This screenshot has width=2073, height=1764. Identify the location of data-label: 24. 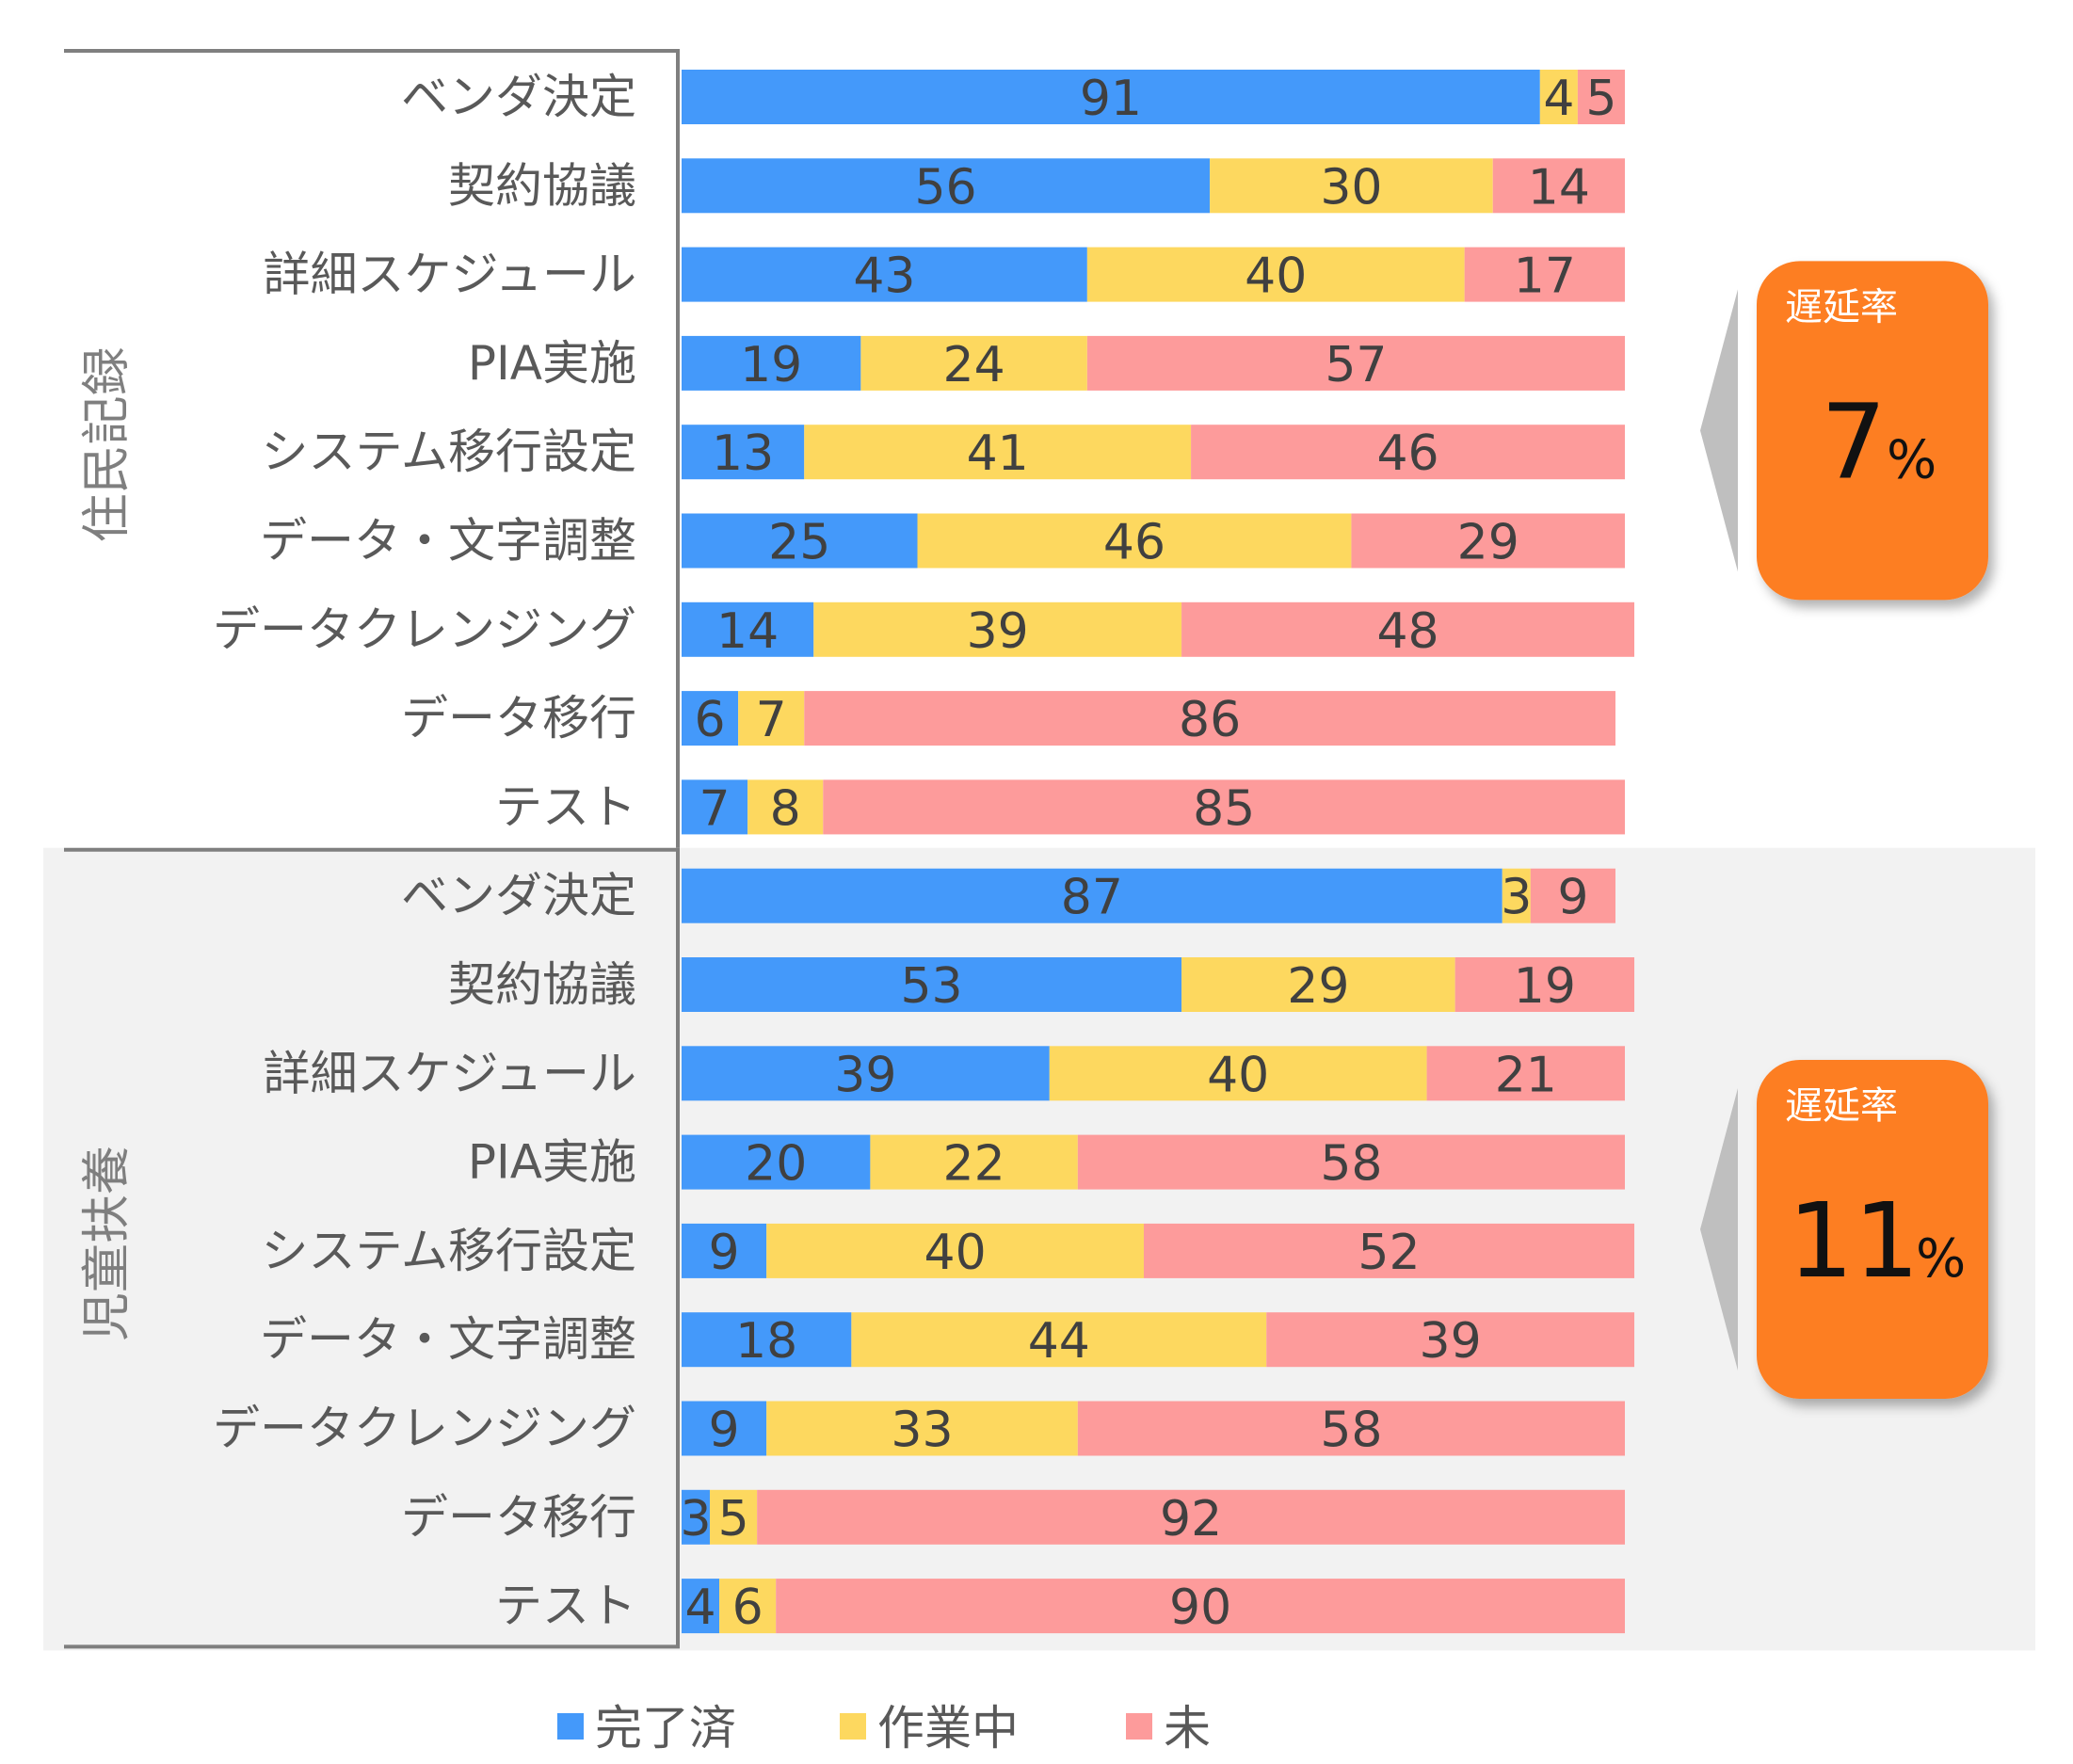
(974, 365).